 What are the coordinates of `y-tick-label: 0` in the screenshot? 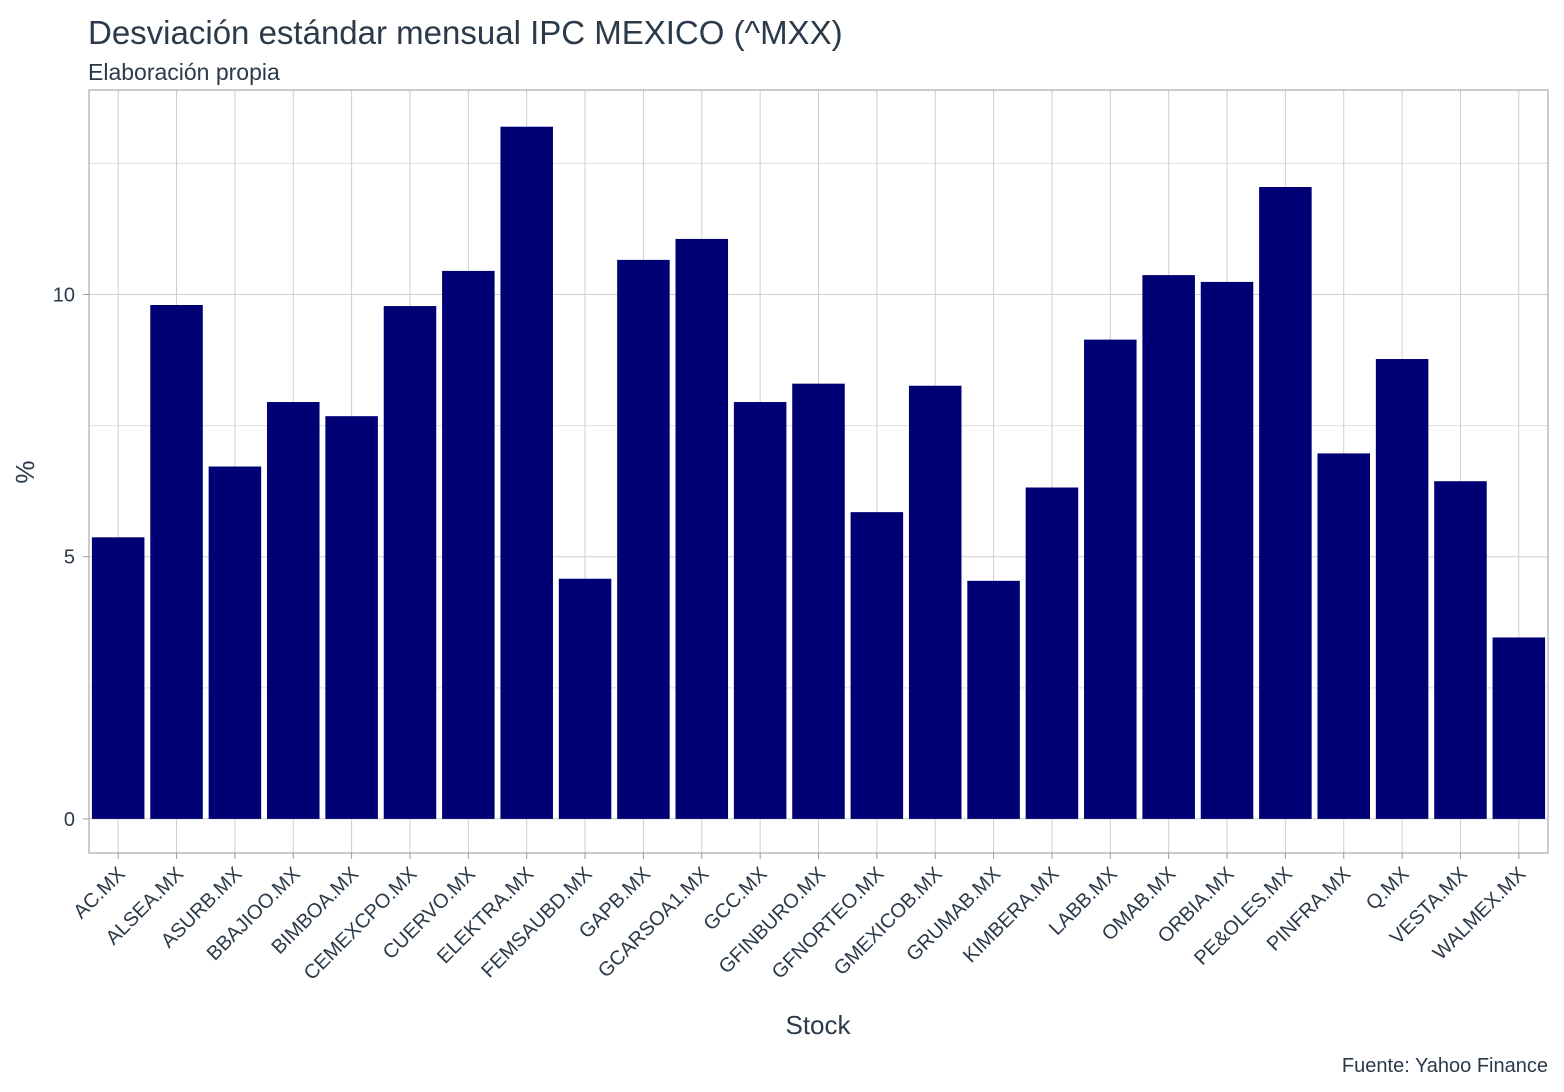 It's located at (69, 820).